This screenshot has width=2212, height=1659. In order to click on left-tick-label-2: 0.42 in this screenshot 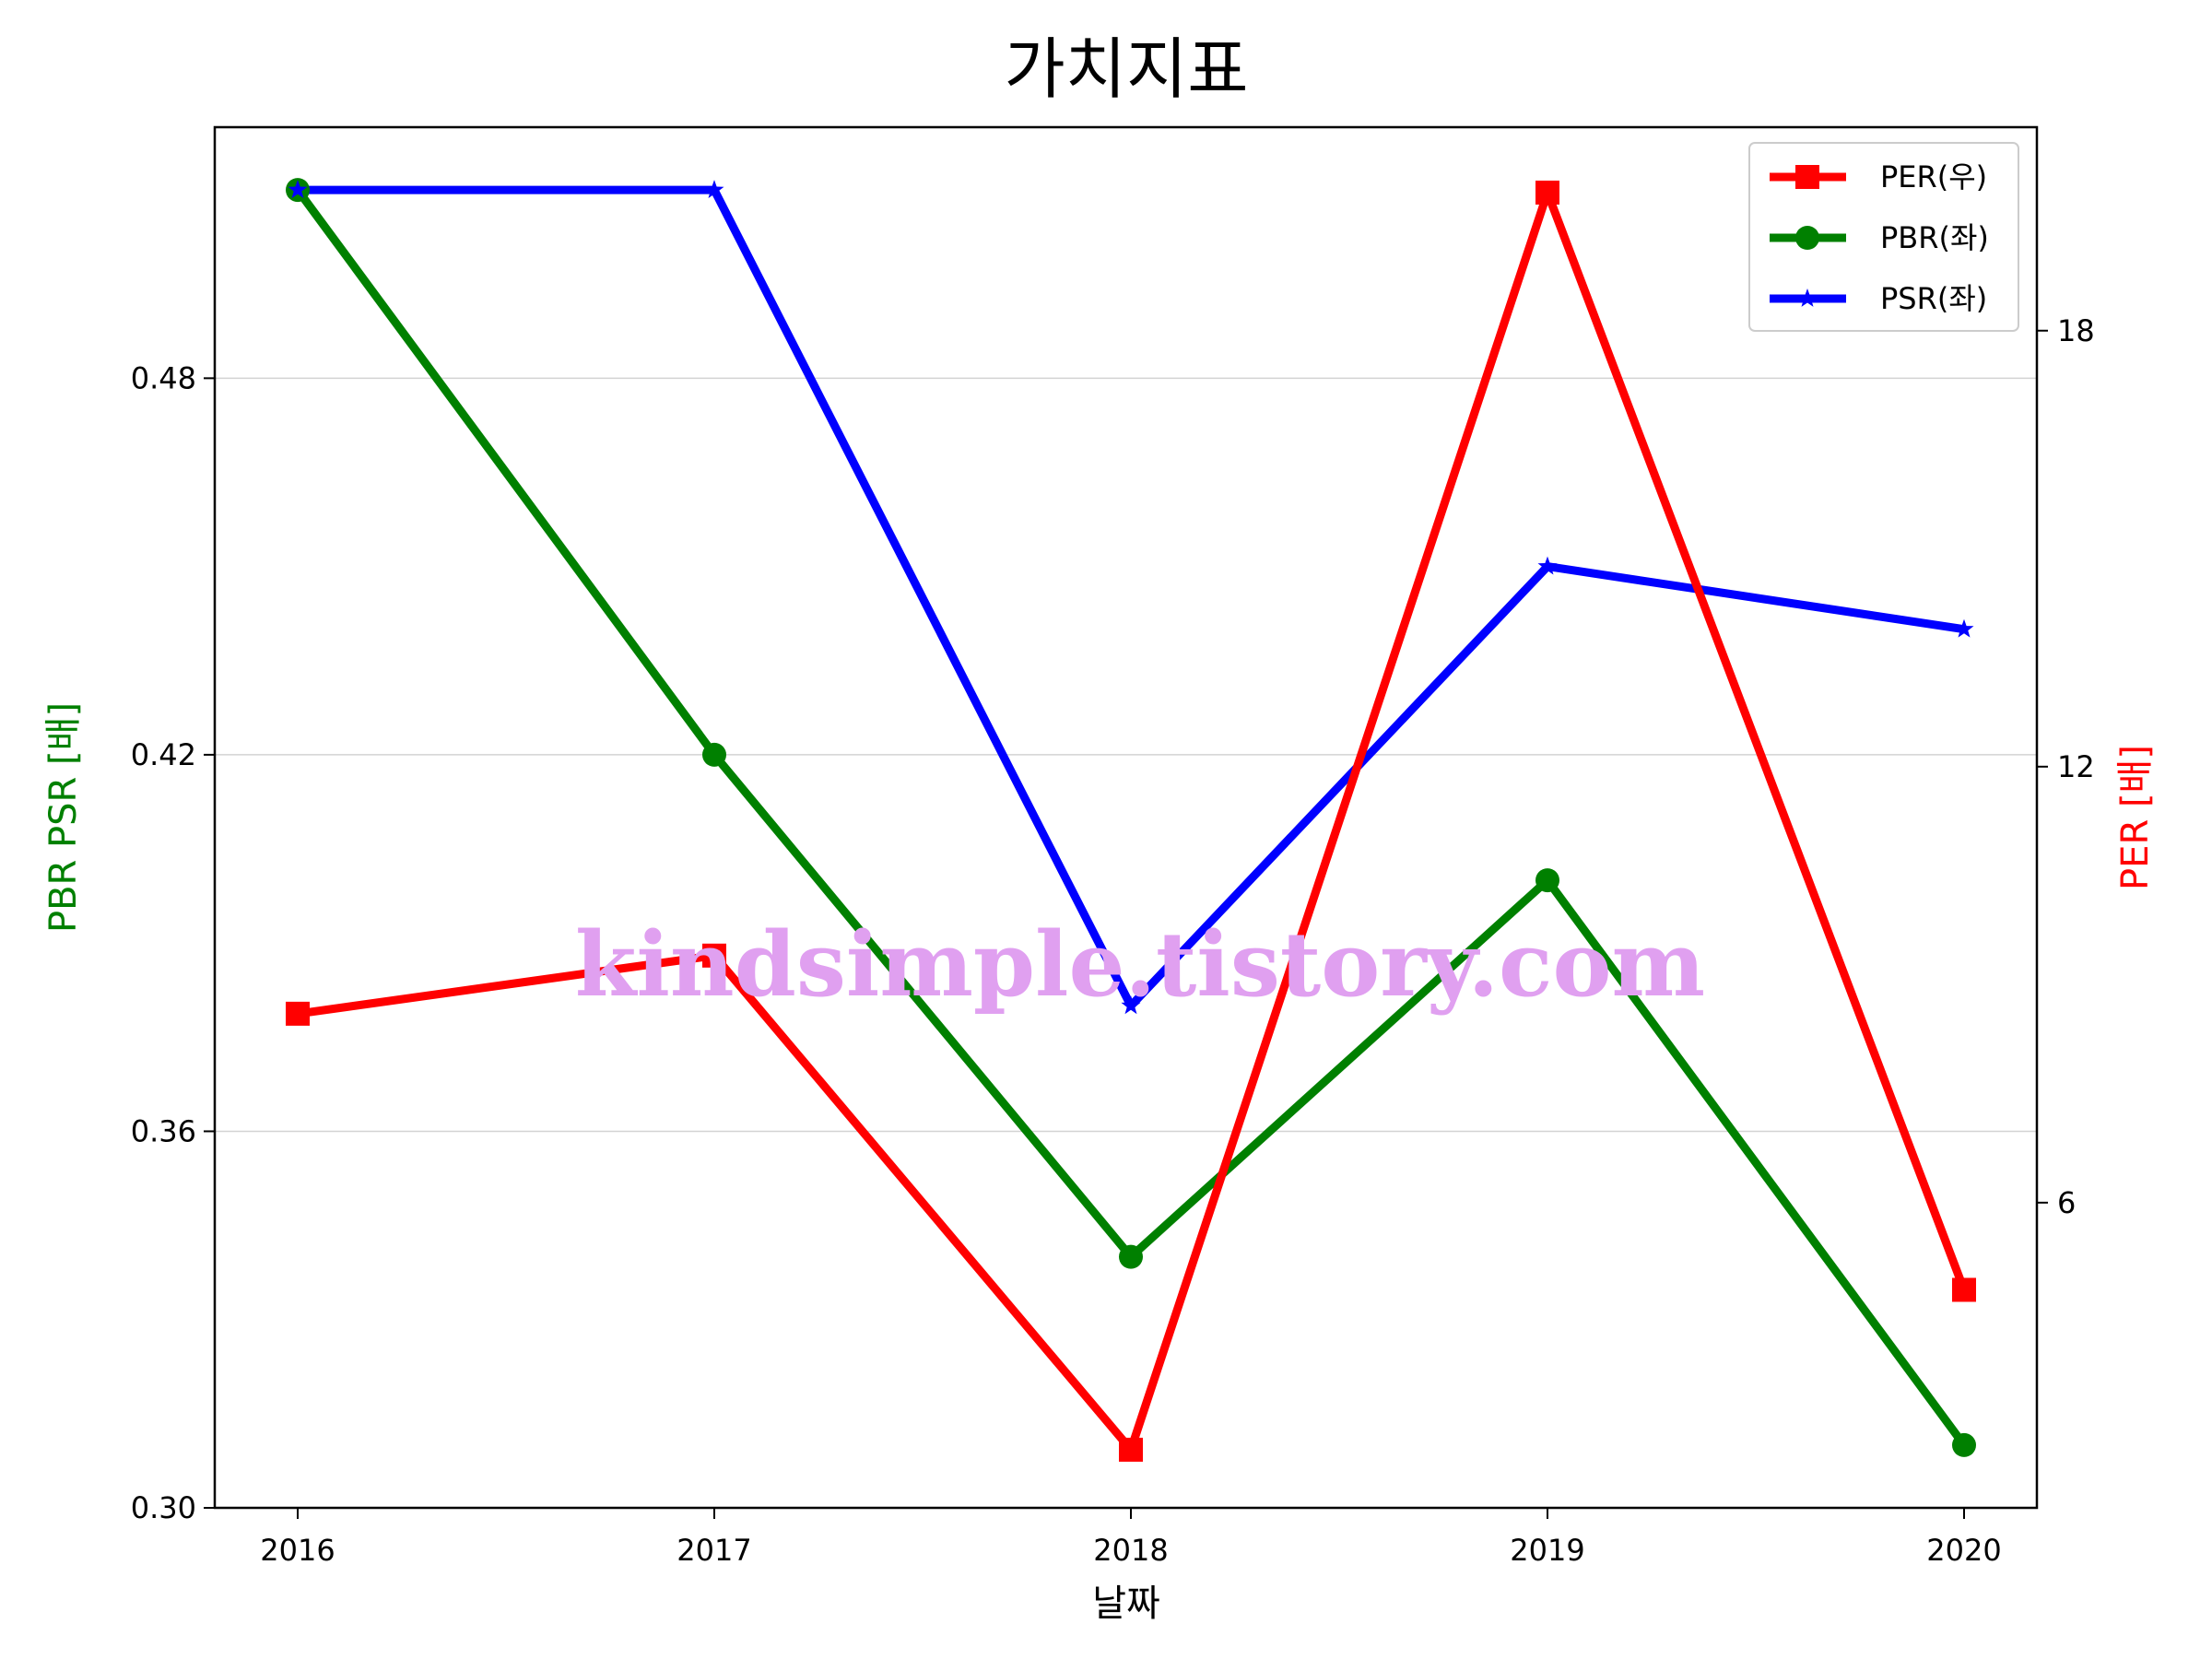, I will do `click(163, 754)`.